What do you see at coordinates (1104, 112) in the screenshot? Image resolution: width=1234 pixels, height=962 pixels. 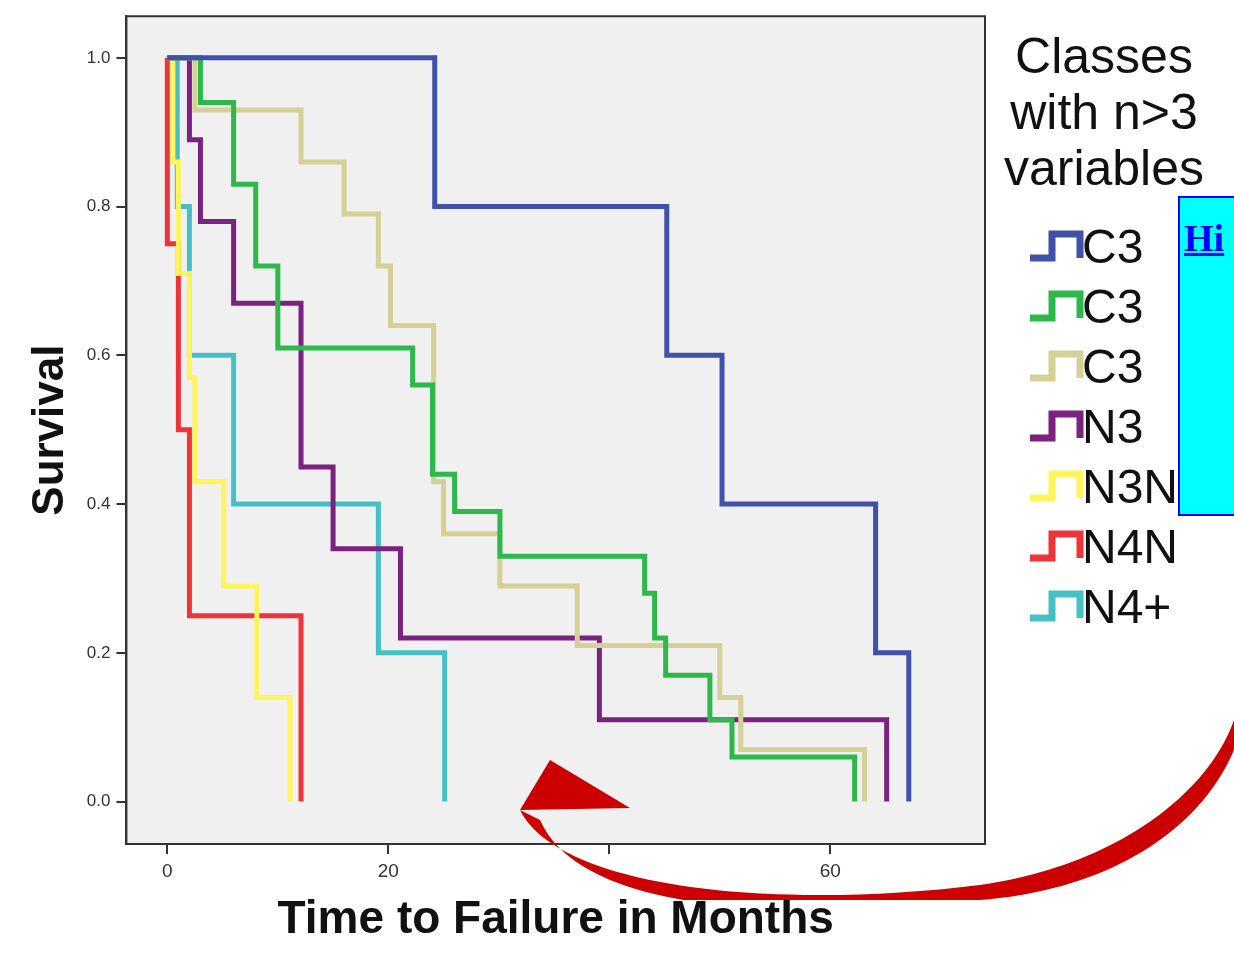 I see `legend-title: Classes with n>3 variables` at bounding box center [1104, 112].